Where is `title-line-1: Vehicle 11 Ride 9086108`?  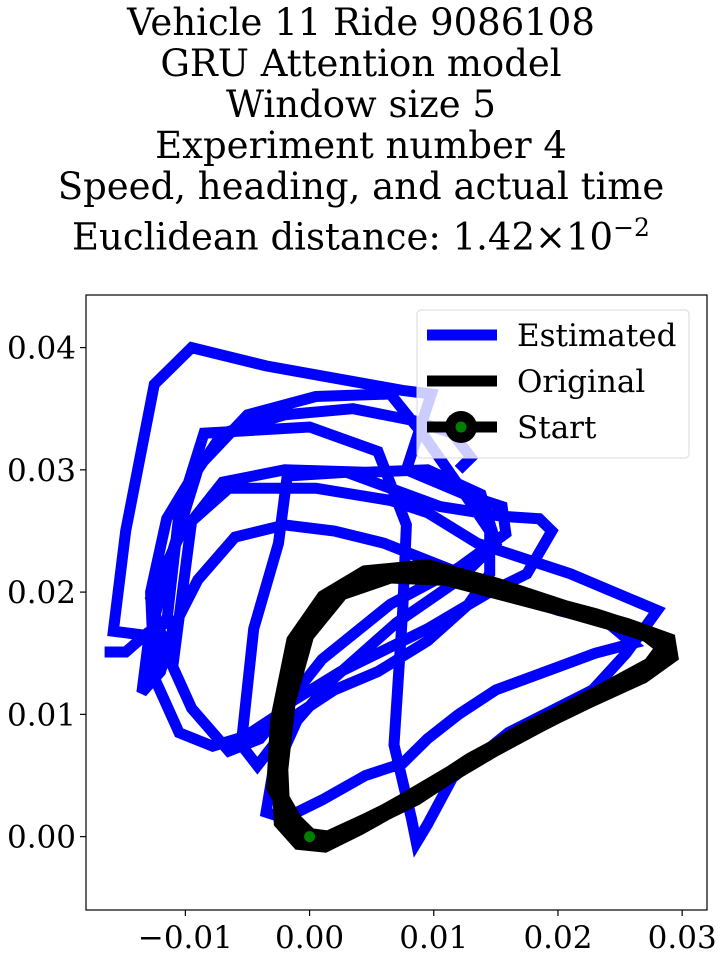
title-line-1: Vehicle 11 Ride 9086108 is located at coordinates (361, 22).